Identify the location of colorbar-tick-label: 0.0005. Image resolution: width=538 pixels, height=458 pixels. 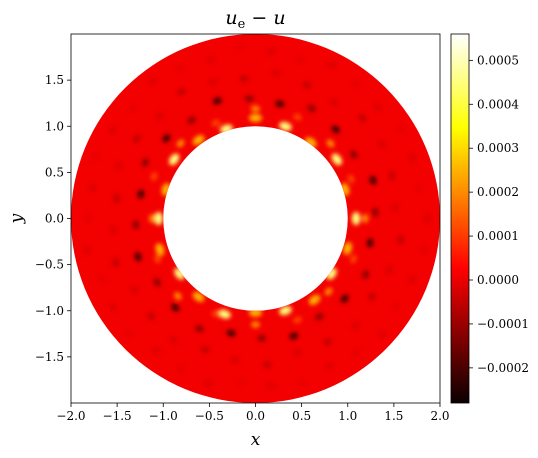
(498, 60).